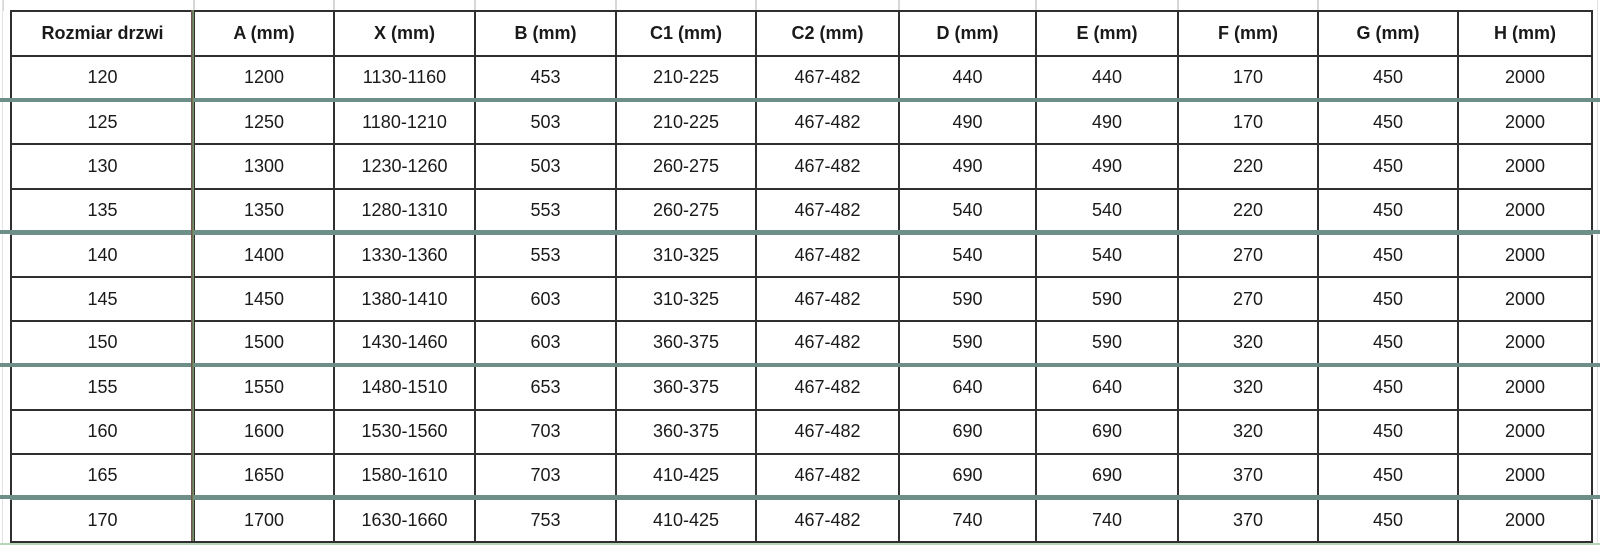 The height and width of the screenshot is (550, 1600). I want to click on table-cell: 1250, so click(264, 122).